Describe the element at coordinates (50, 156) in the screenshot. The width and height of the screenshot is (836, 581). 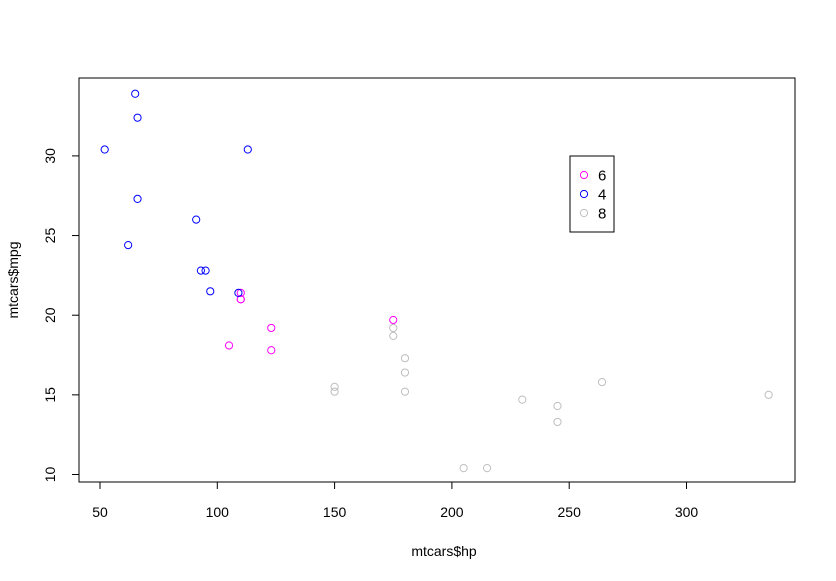
I see `y-tick-label: 30` at that location.